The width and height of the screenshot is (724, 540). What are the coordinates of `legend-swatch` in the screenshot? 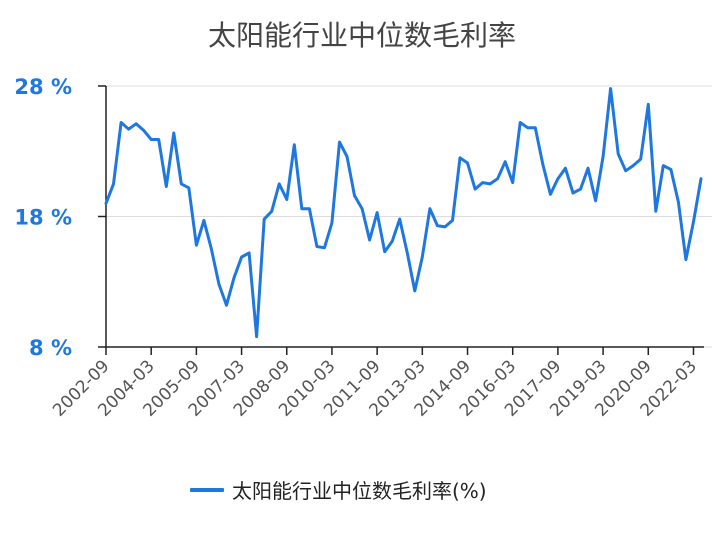 It's located at (207, 489).